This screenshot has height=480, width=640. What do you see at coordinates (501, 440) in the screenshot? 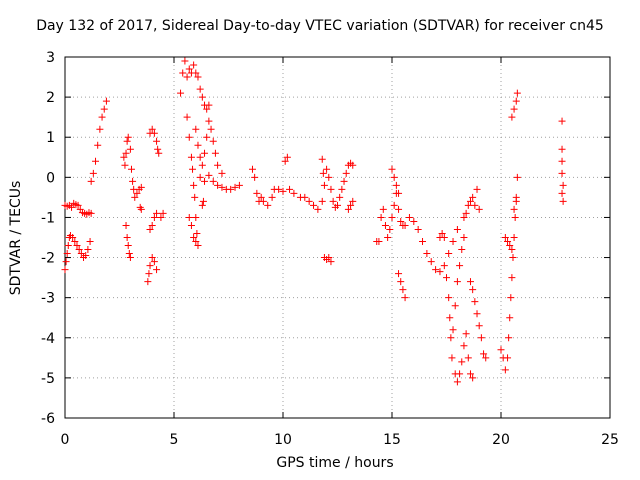
I see `x-tick-label: 20` at bounding box center [501, 440].